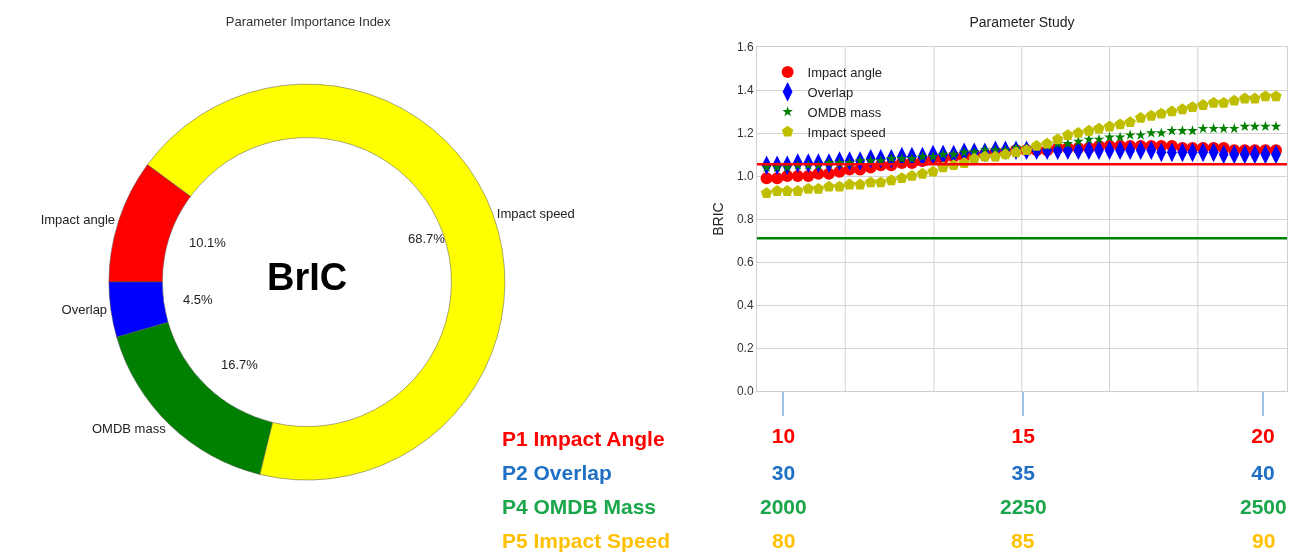  What do you see at coordinates (745, 133) in the screenshot?
I see `y-tick-label: 1.2` at bounding box center [745, 133].